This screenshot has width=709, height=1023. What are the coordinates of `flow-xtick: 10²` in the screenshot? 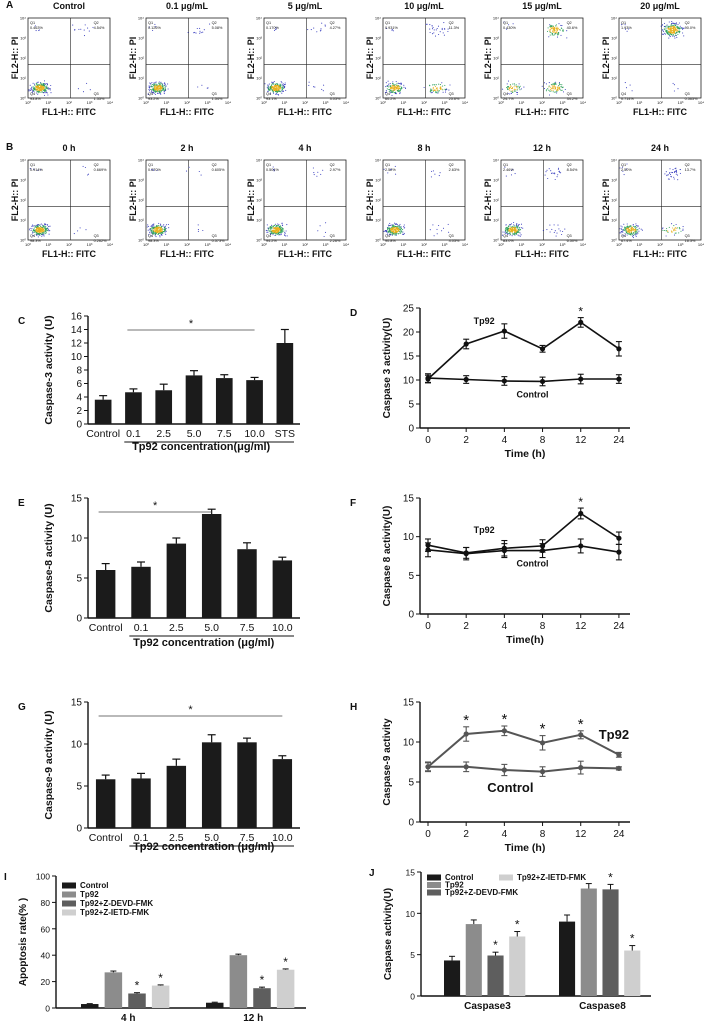 It's located at (69, 102).